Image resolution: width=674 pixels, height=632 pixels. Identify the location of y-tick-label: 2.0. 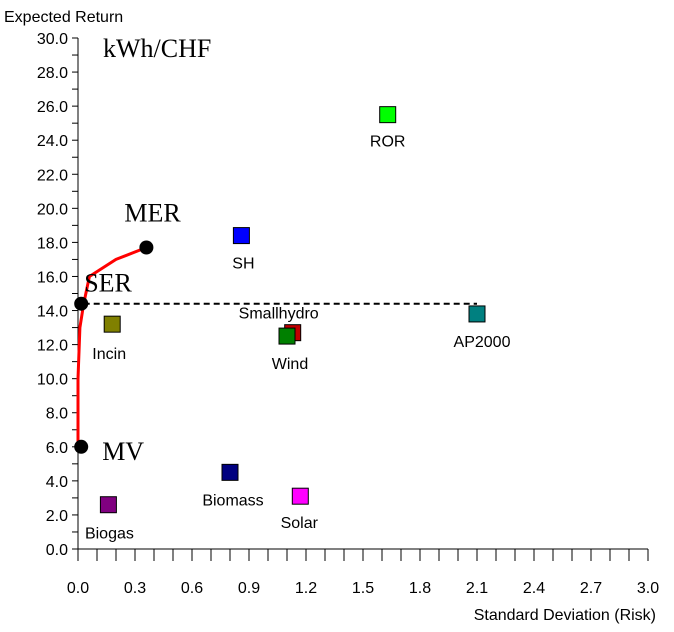
(57, 516).